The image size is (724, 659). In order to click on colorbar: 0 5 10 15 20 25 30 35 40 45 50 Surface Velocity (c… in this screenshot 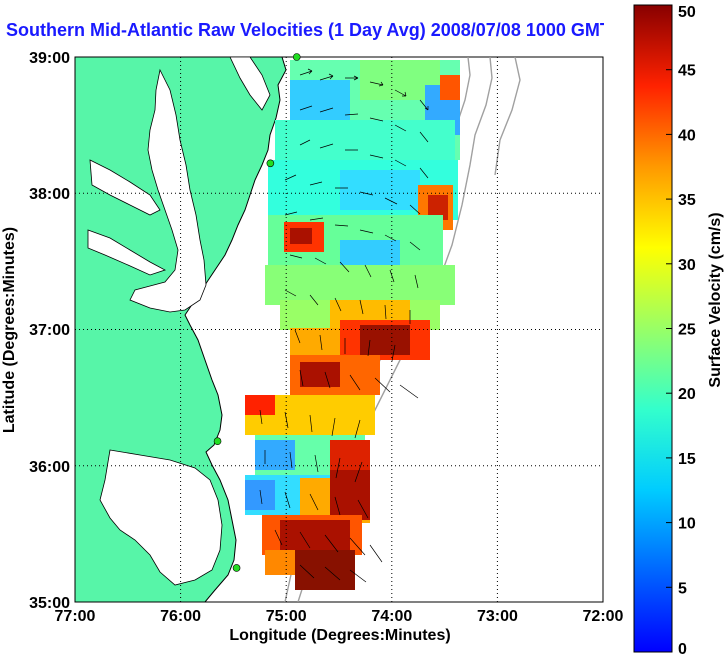, I will do `click(678, 331)`.